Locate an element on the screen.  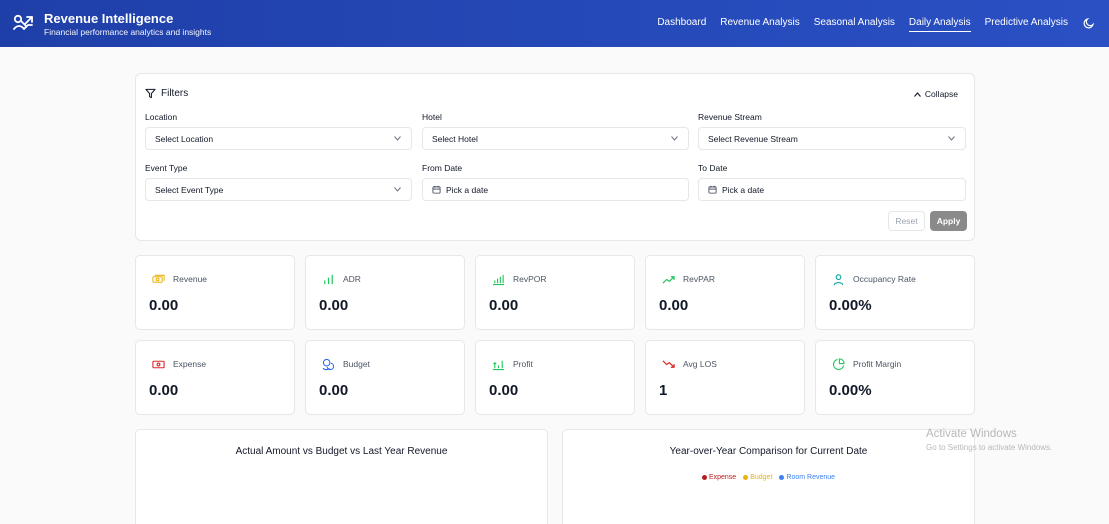
hotel-select: Select Hotel is located at coordinates (555, 138).